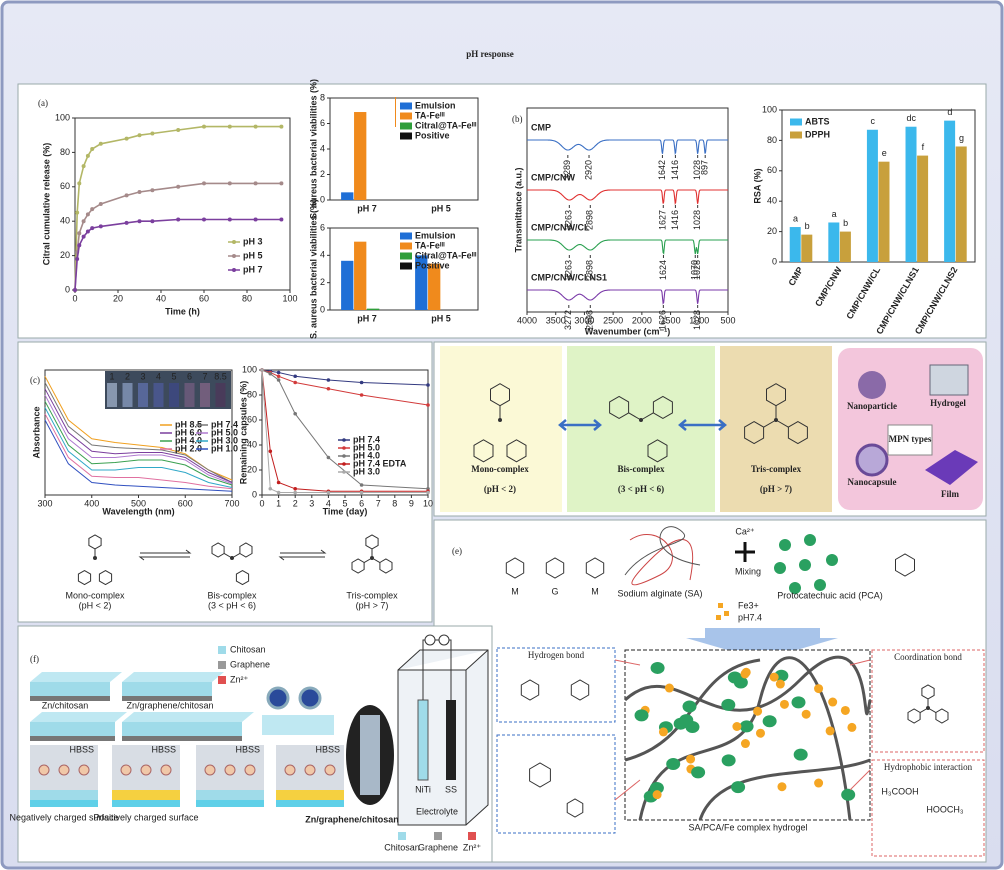 The image size is (1004, 870). I want to click on y-tick-label: 0, so click(322, 199).